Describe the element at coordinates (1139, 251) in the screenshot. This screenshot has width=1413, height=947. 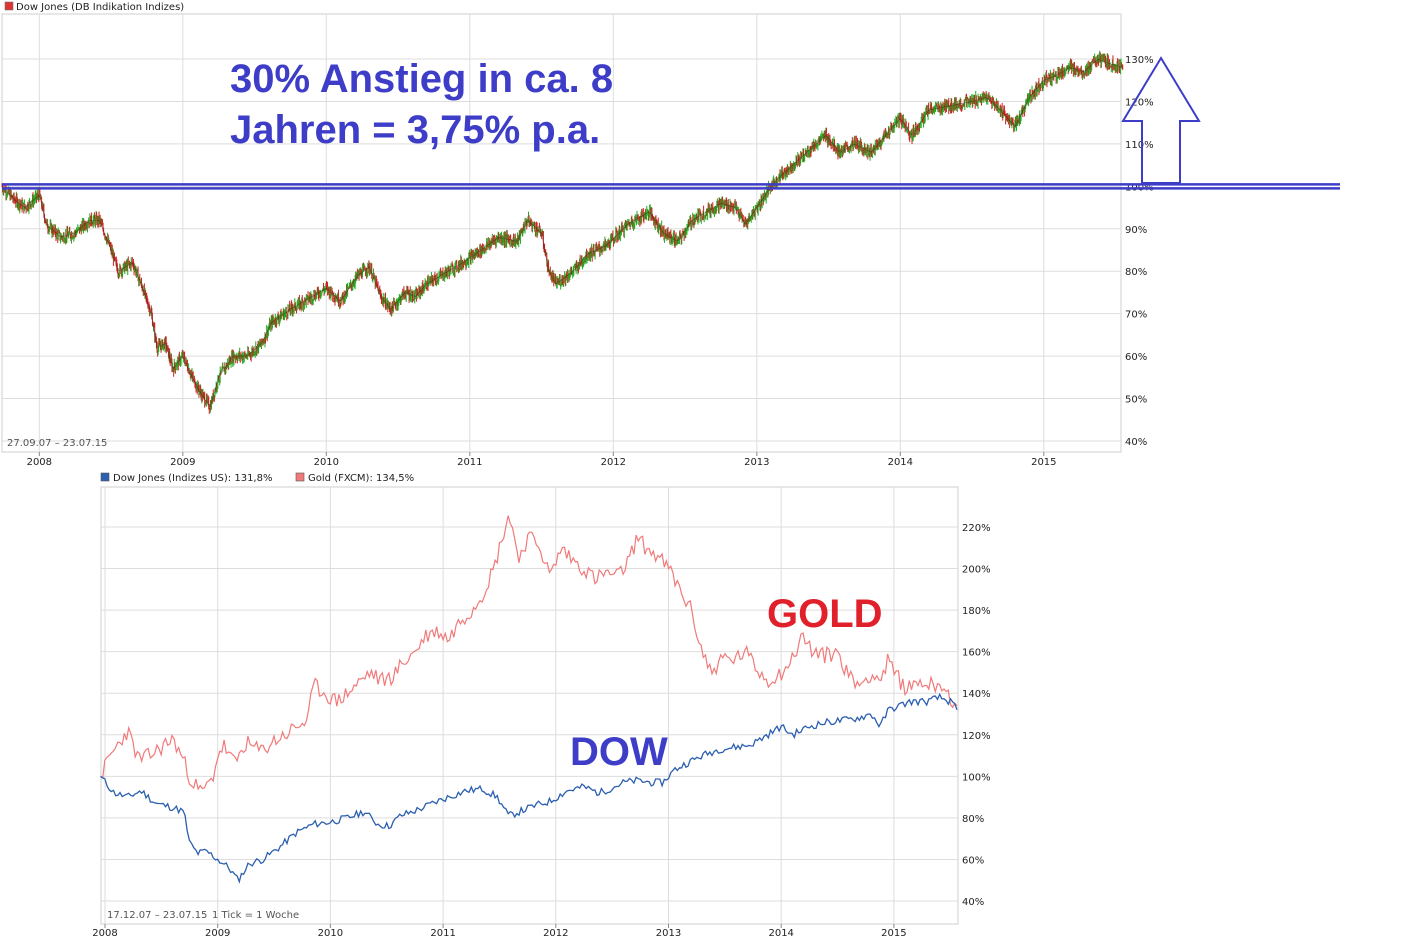
I see `top-y-ticks: 130%120%110%100%90%80%70%60%50%40%` at that location.